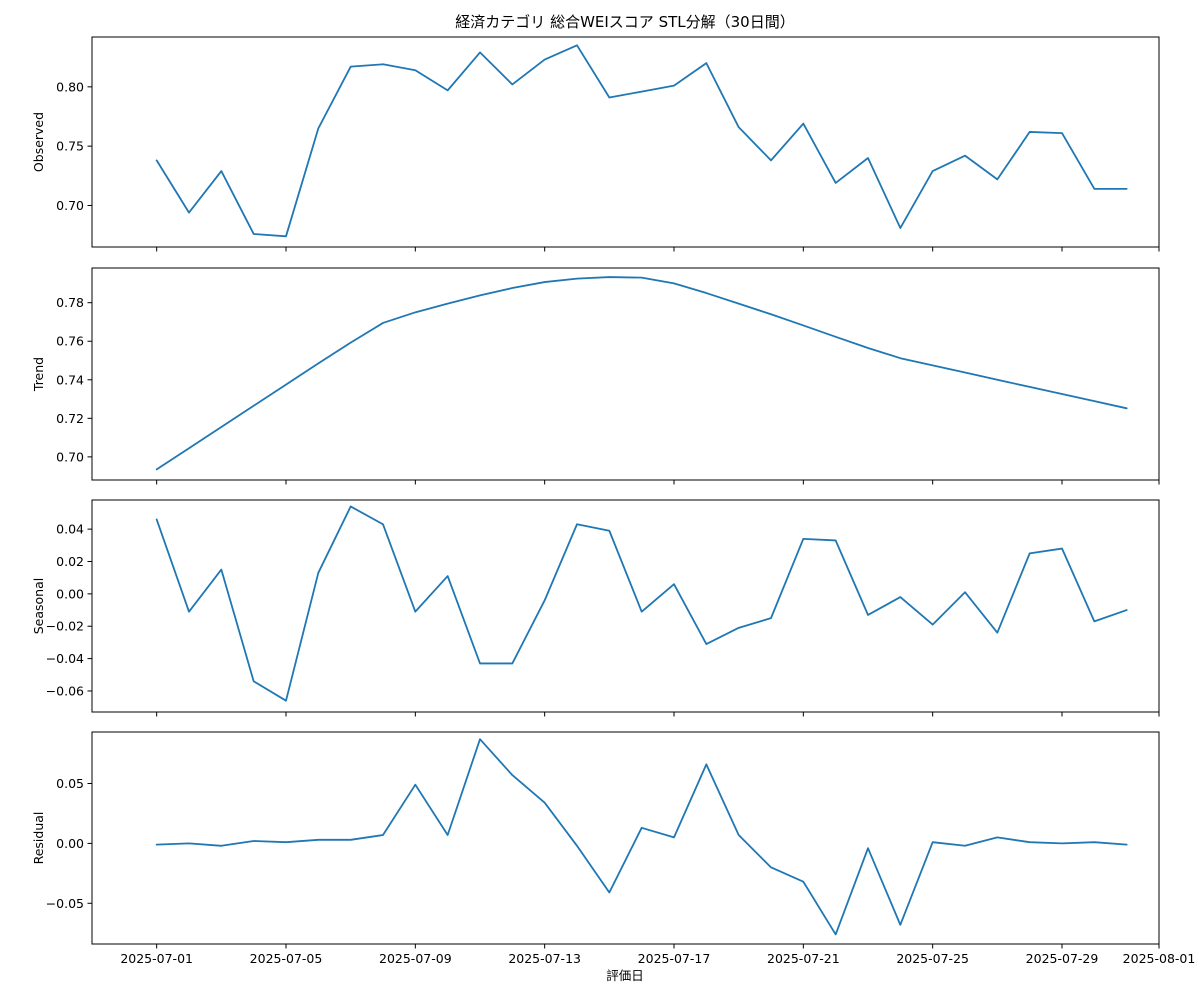 This screenshot has height=1000, width=1200. I want to click on y-axis-label-seasonal: Seasonal, so click(38, 606).